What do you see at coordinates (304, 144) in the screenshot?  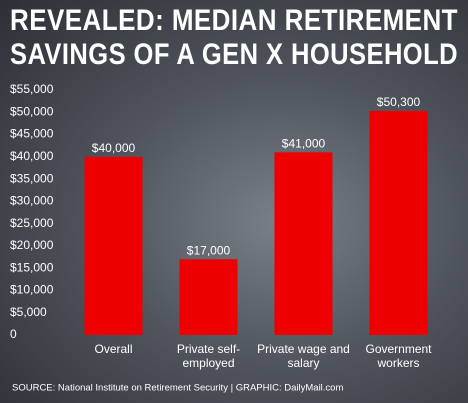 I see `value-label: $41,000` at bounding box center [304, 144].